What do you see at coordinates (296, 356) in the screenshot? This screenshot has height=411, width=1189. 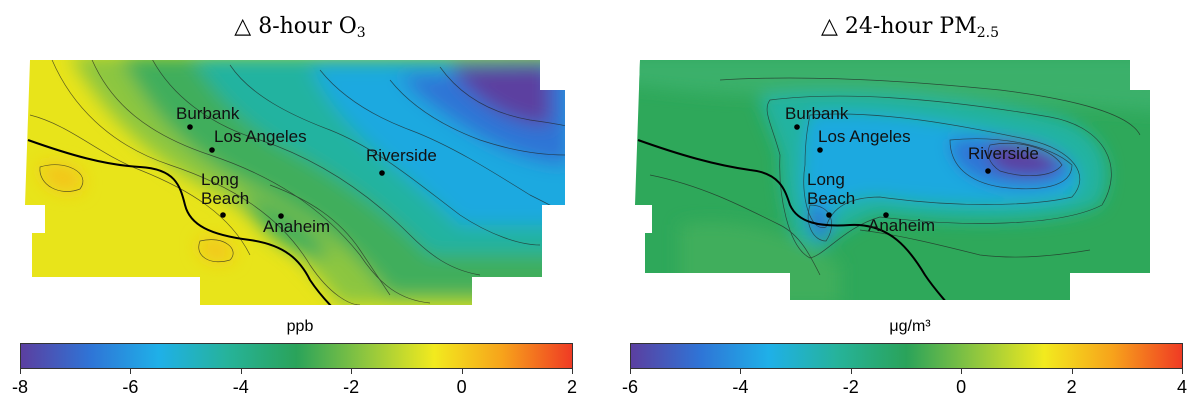 I see `ozone-colorbar` at bounding box center [296, 356].